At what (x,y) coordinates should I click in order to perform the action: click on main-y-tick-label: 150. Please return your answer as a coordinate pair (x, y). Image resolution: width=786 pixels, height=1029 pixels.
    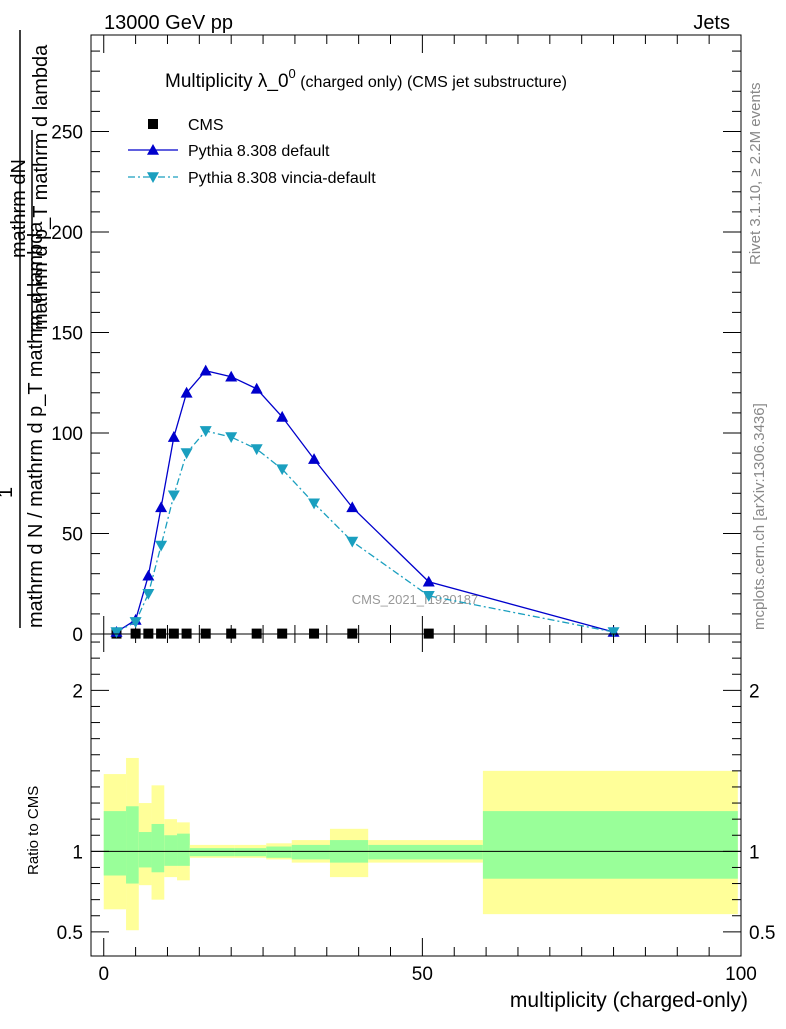
    Looking at the image, I should click on (67, 333).